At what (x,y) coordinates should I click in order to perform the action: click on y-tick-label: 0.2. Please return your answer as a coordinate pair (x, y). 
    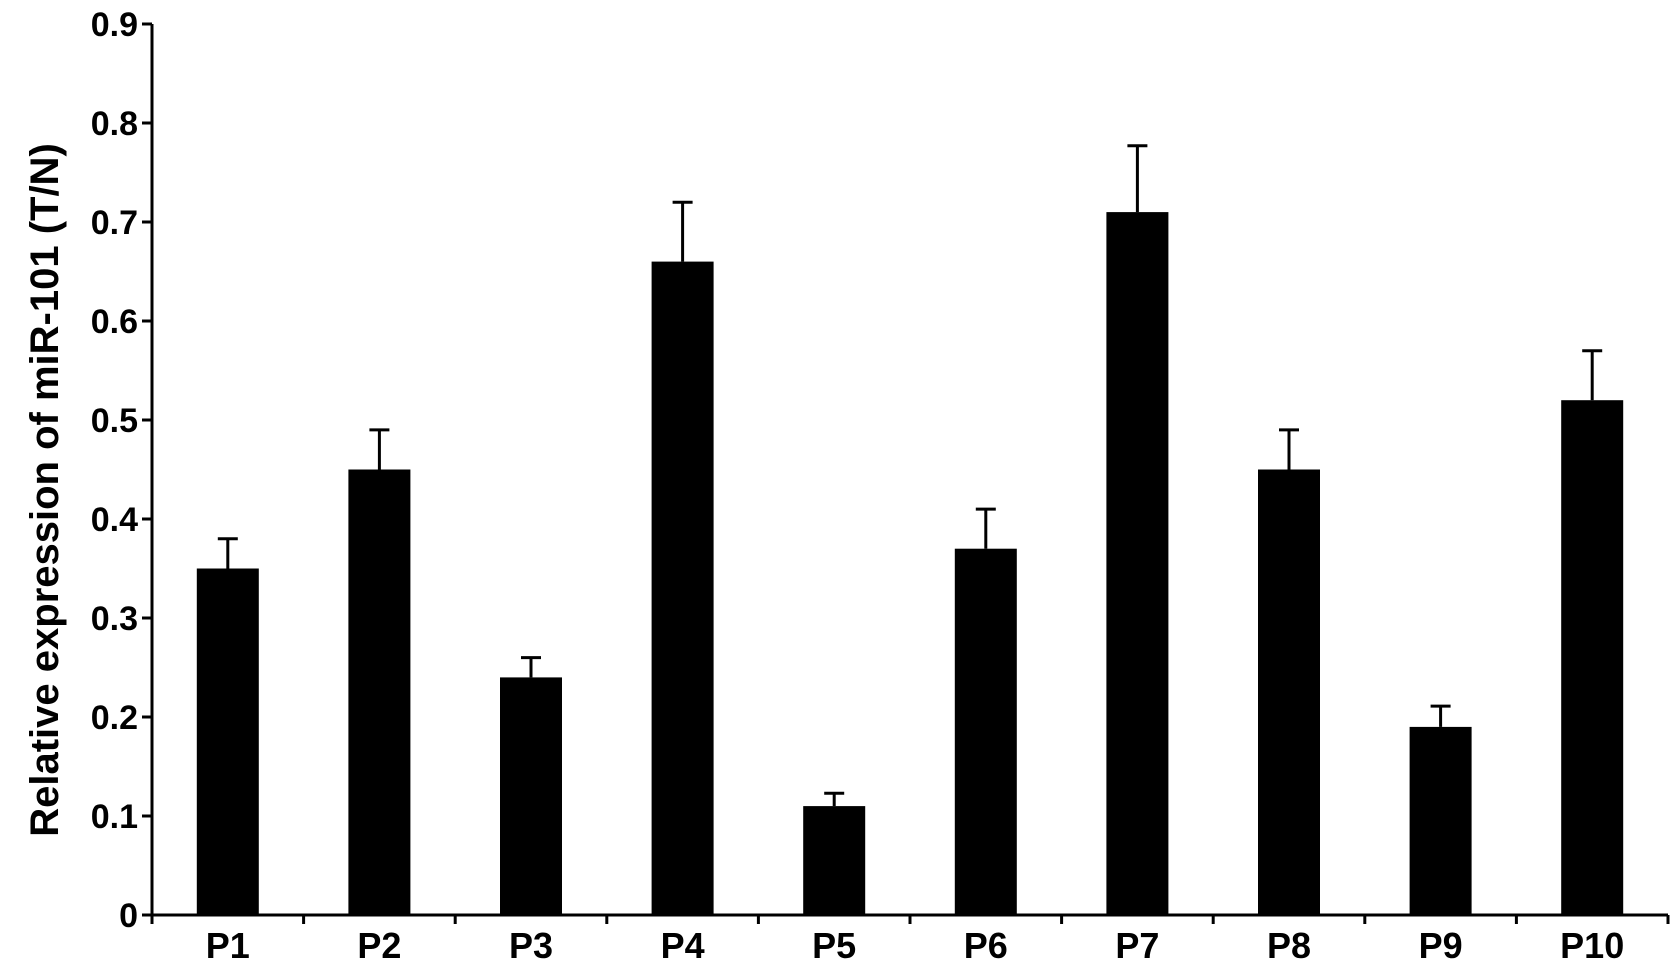
    Looking at the image, I should click on (114, 718).